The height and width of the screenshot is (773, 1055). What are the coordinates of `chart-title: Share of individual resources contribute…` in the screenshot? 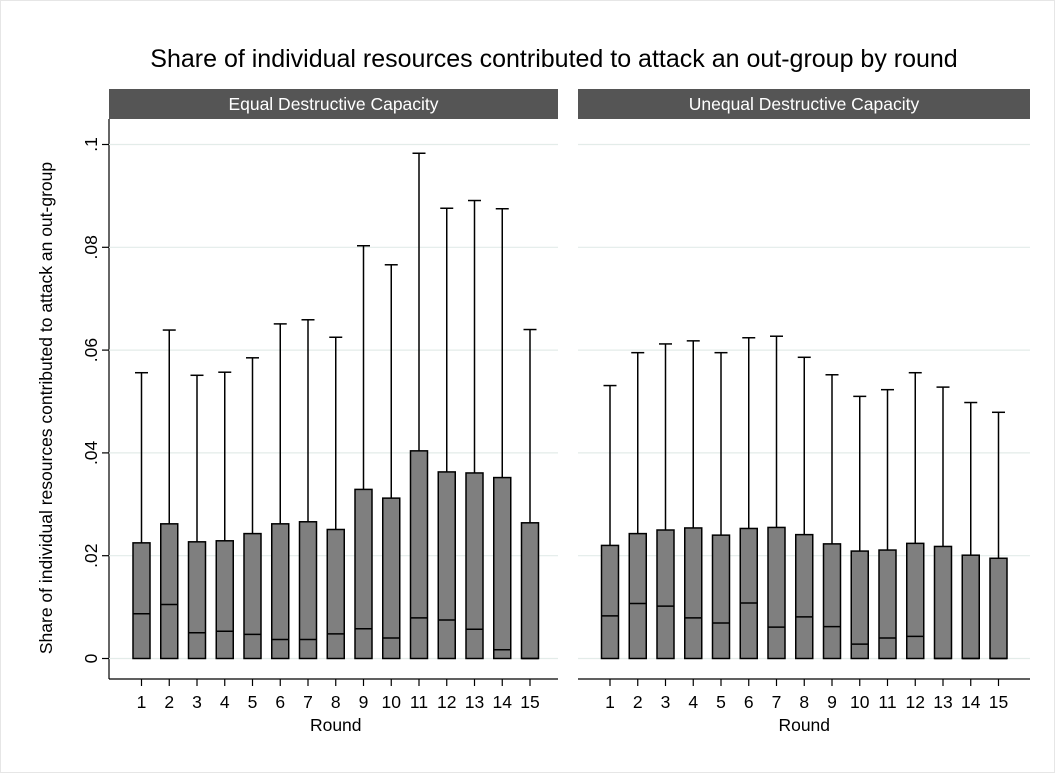 It's located at (553, 59).